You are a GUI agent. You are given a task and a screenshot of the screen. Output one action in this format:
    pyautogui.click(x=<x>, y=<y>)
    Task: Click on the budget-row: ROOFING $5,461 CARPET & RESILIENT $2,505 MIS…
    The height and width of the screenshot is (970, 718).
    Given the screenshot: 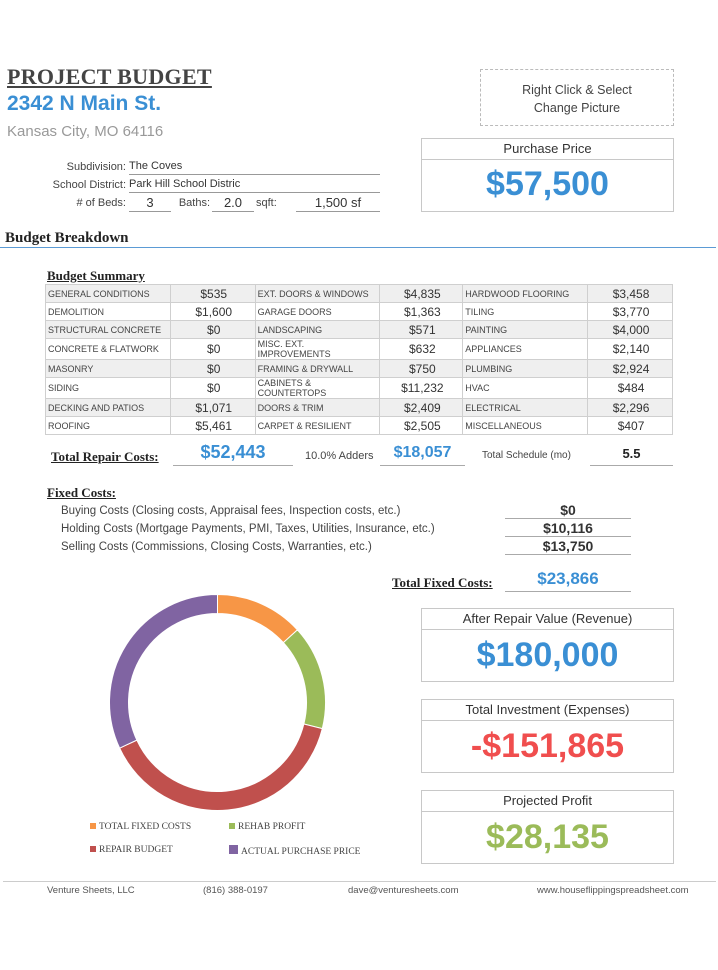 What is the action you would take?
    pyautogui.click(x=359, y=425)
    